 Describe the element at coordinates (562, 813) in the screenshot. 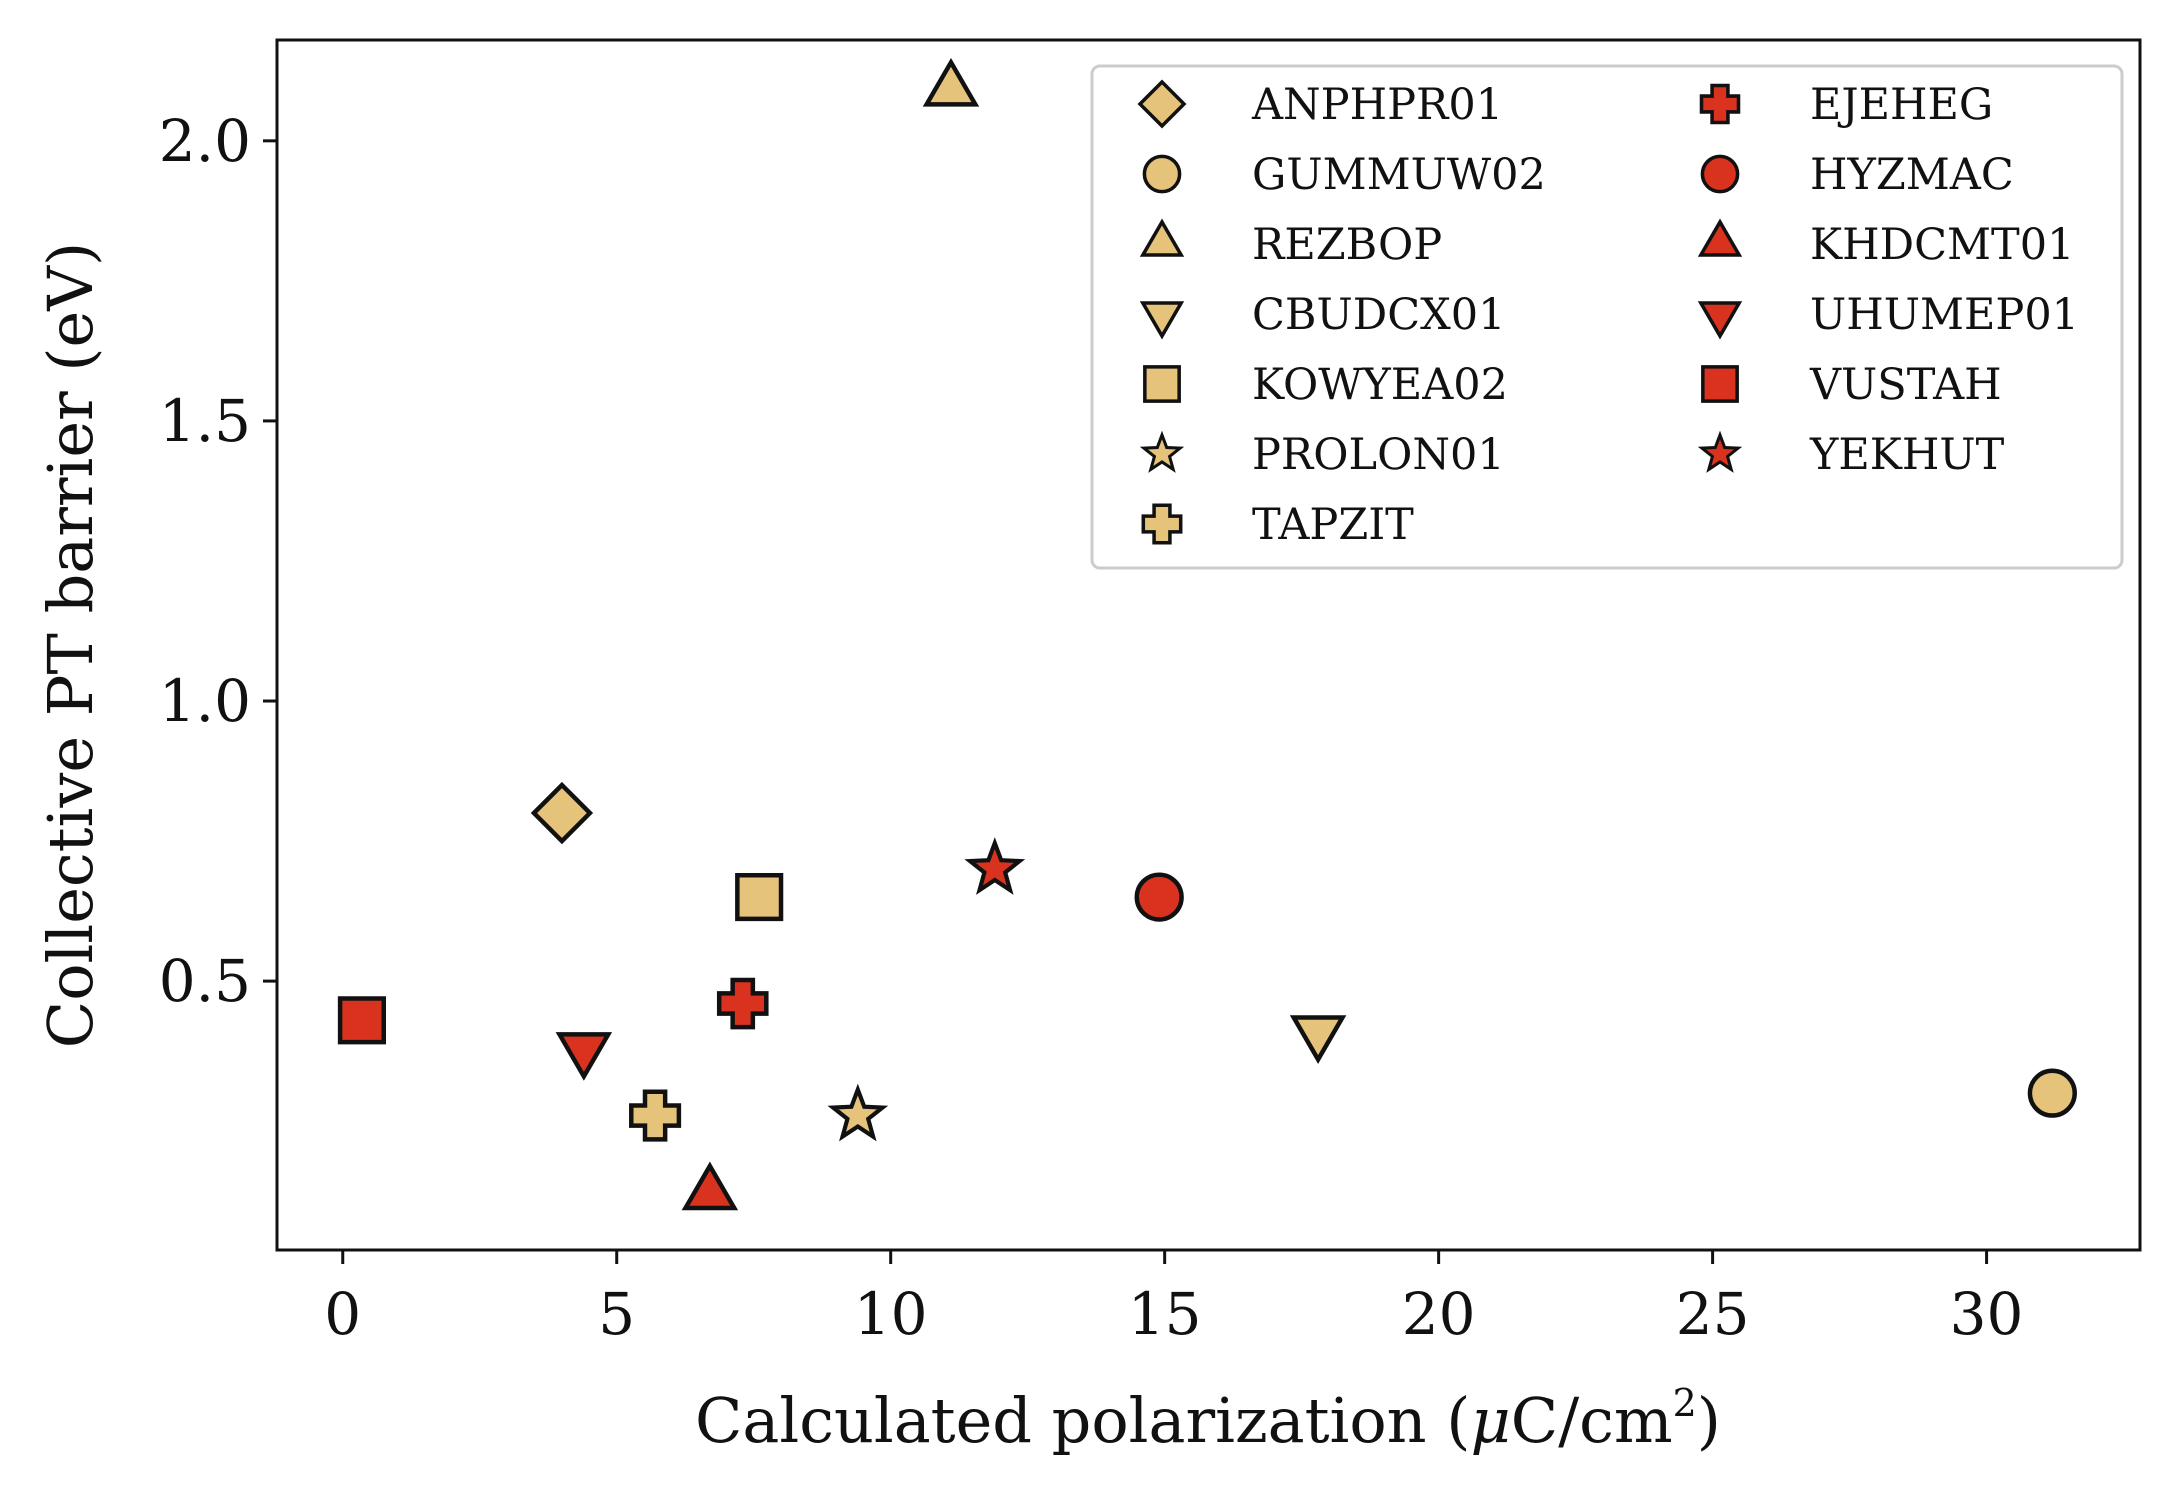

I see `point-anphpr01` at that location.